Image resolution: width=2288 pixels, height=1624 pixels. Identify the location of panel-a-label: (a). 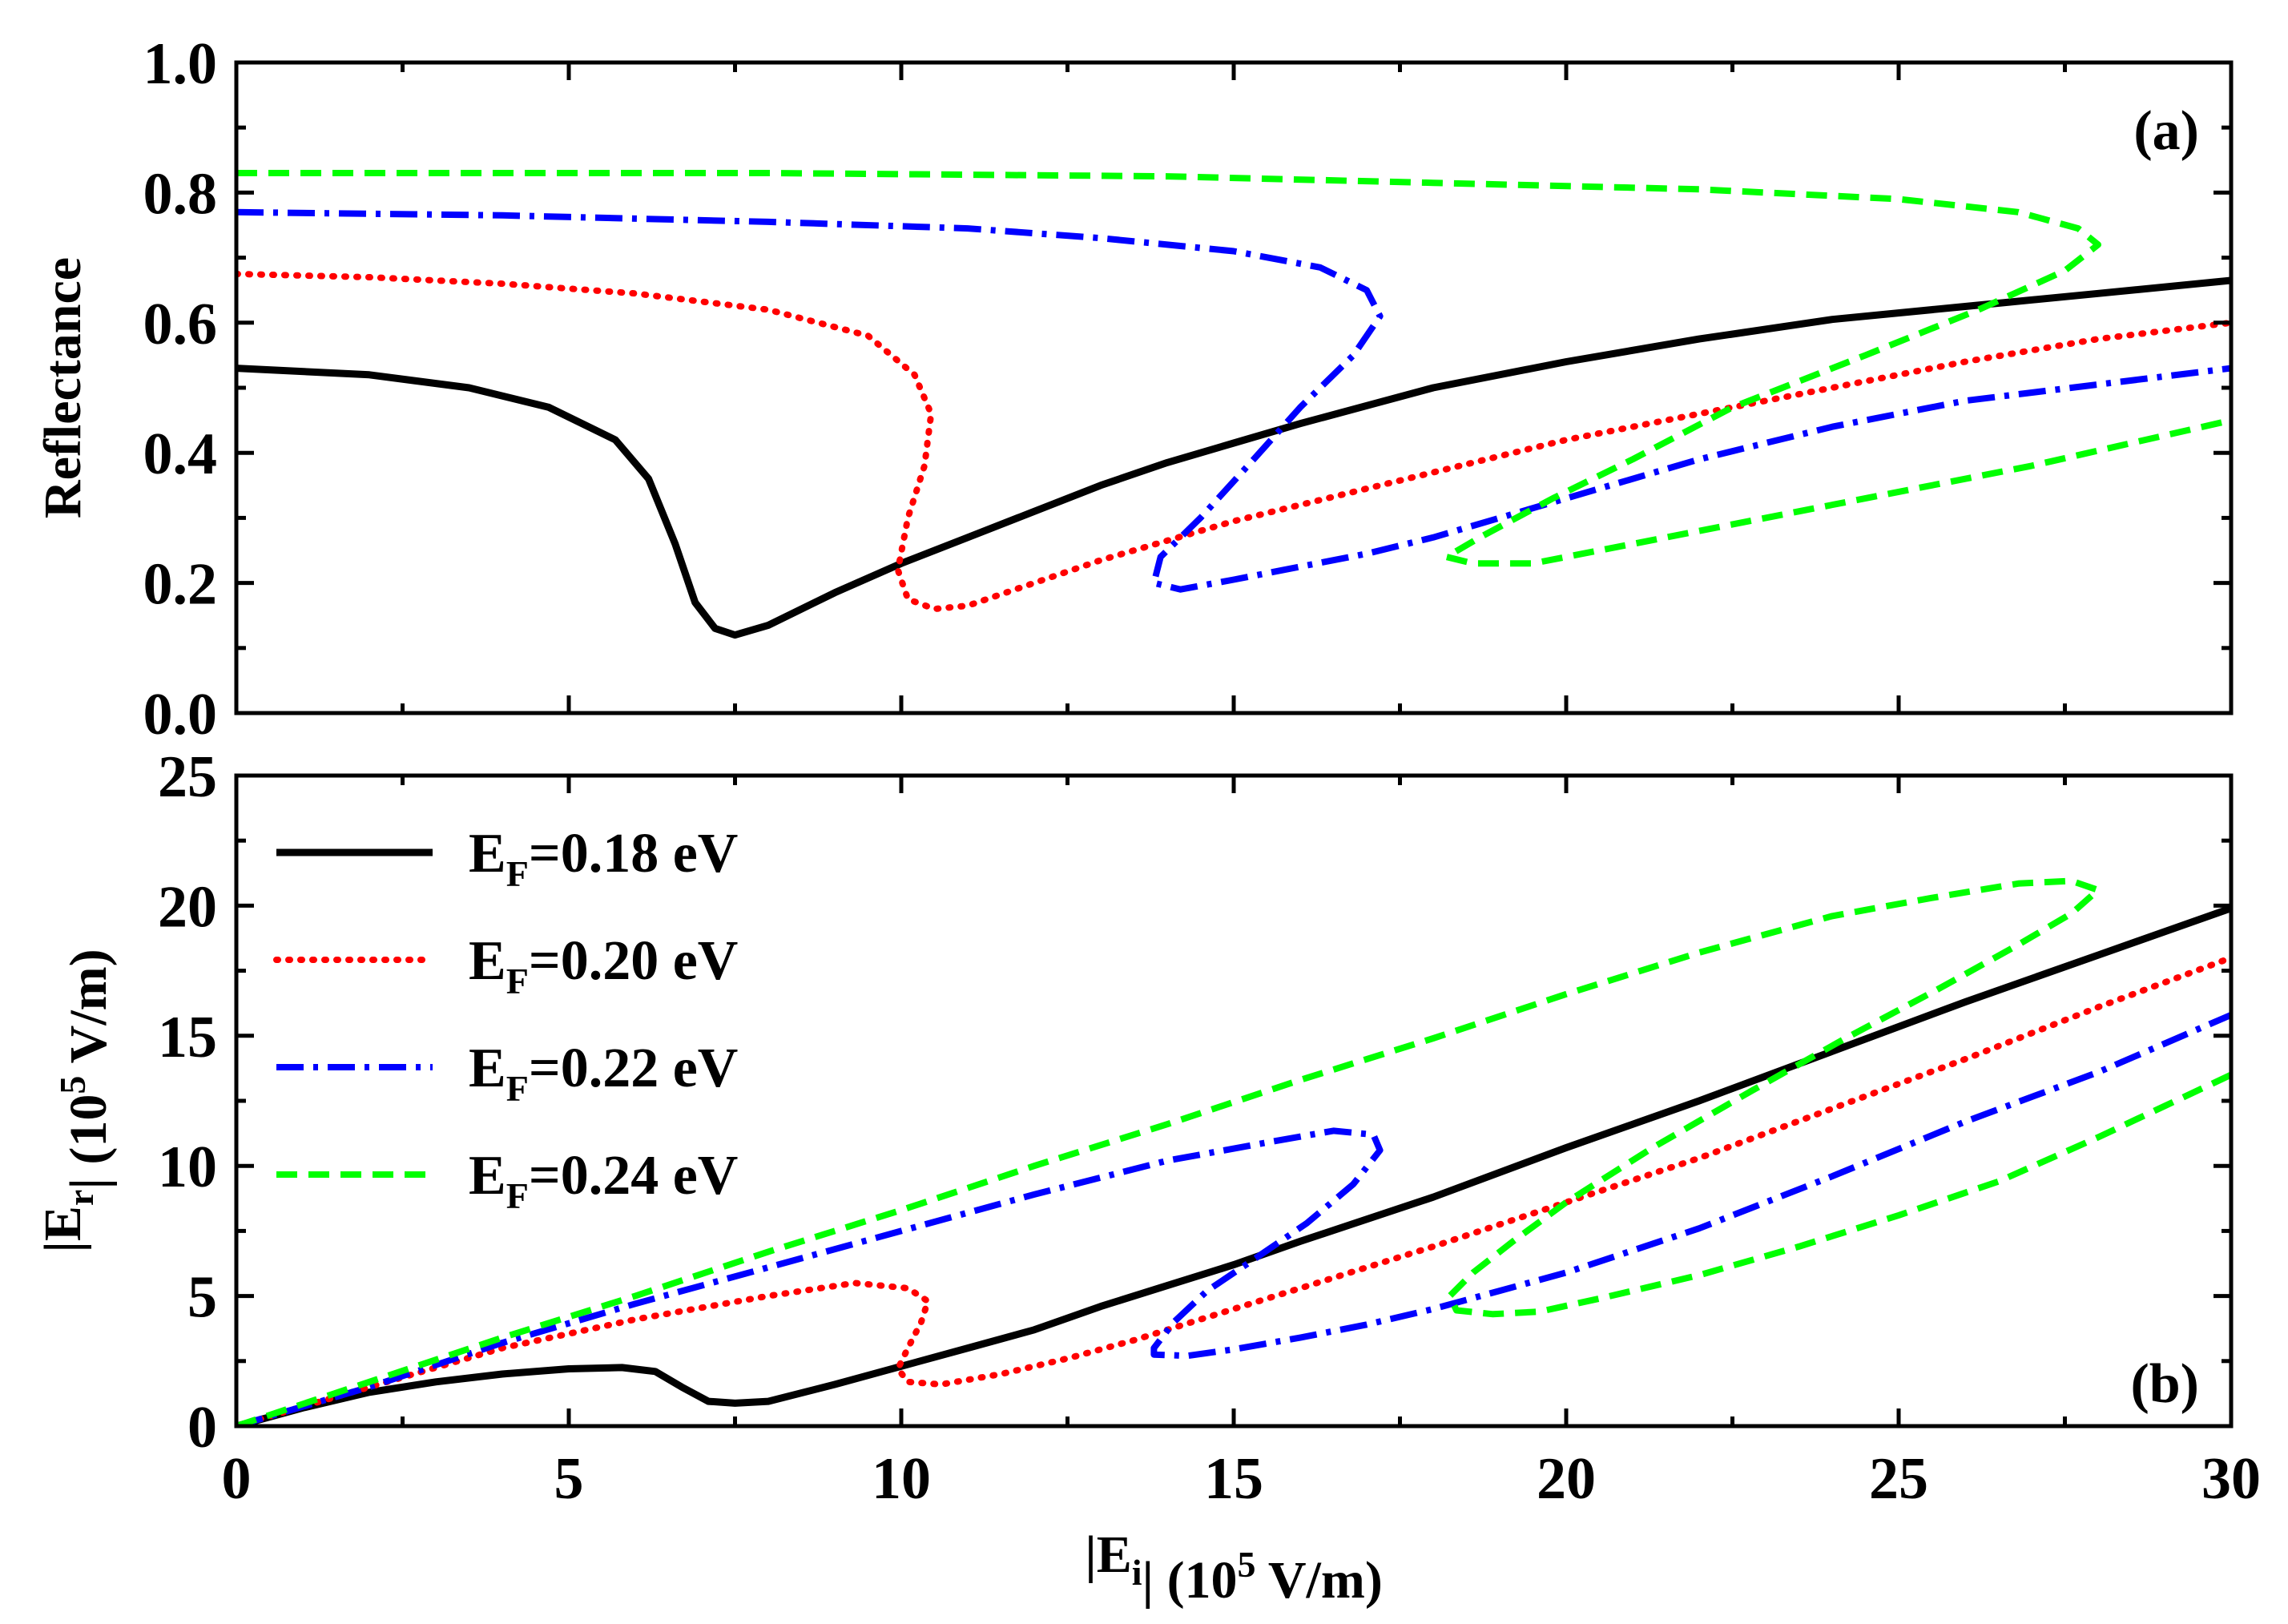
(2166, 131).